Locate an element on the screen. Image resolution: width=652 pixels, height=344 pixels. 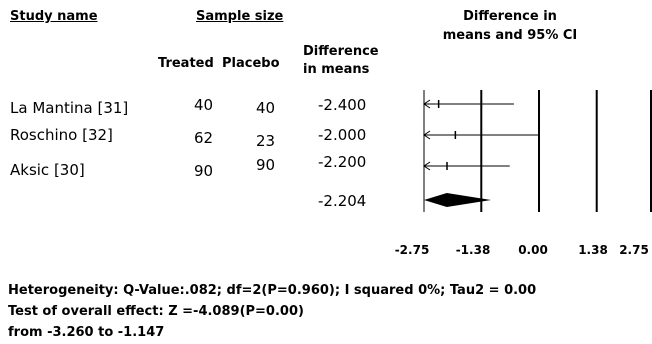
difference-value: -2.400 is located at coordinates (342, 105).